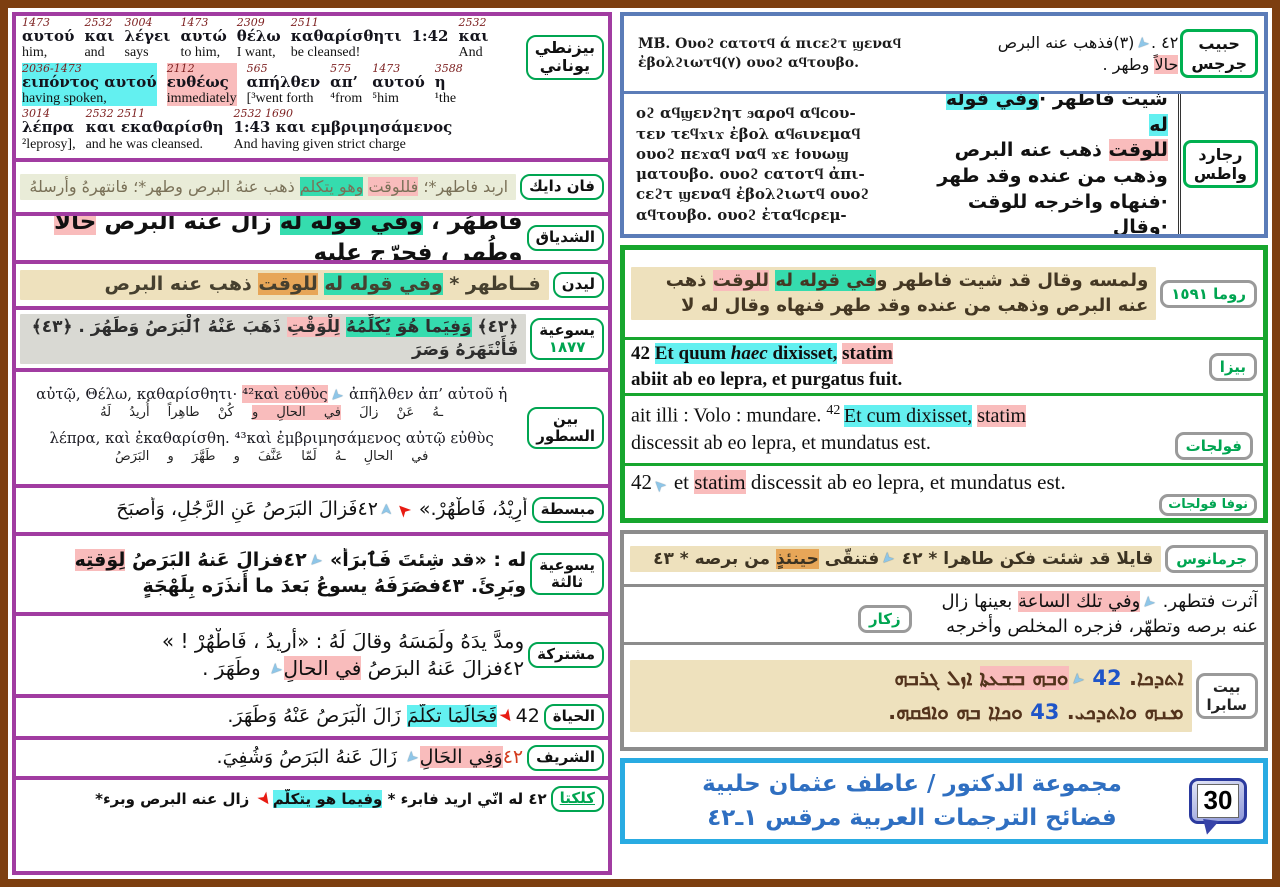 The height and width of the screenshot is (887, 1280). I want to click on greek-word: λέπρα, so click(48, 127).